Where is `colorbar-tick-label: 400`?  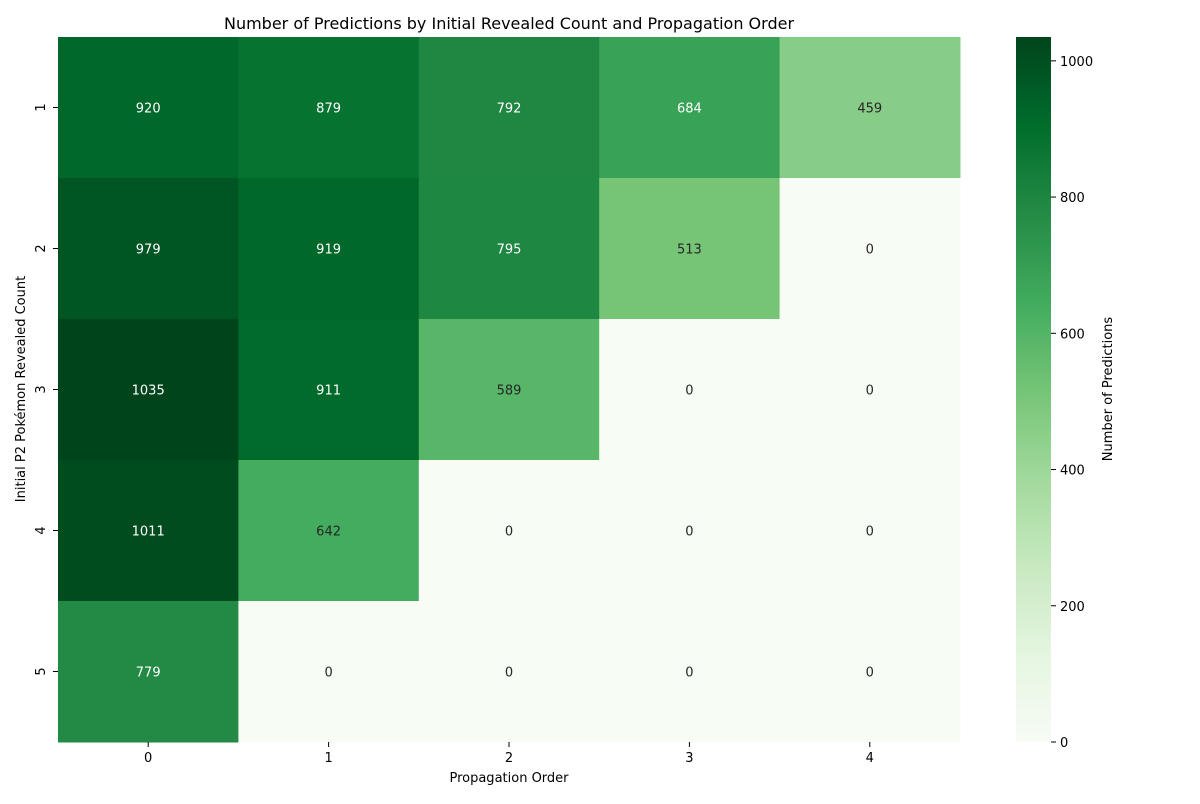
colorbar-tick-label: 400 is located at coordinates (1072, 471).